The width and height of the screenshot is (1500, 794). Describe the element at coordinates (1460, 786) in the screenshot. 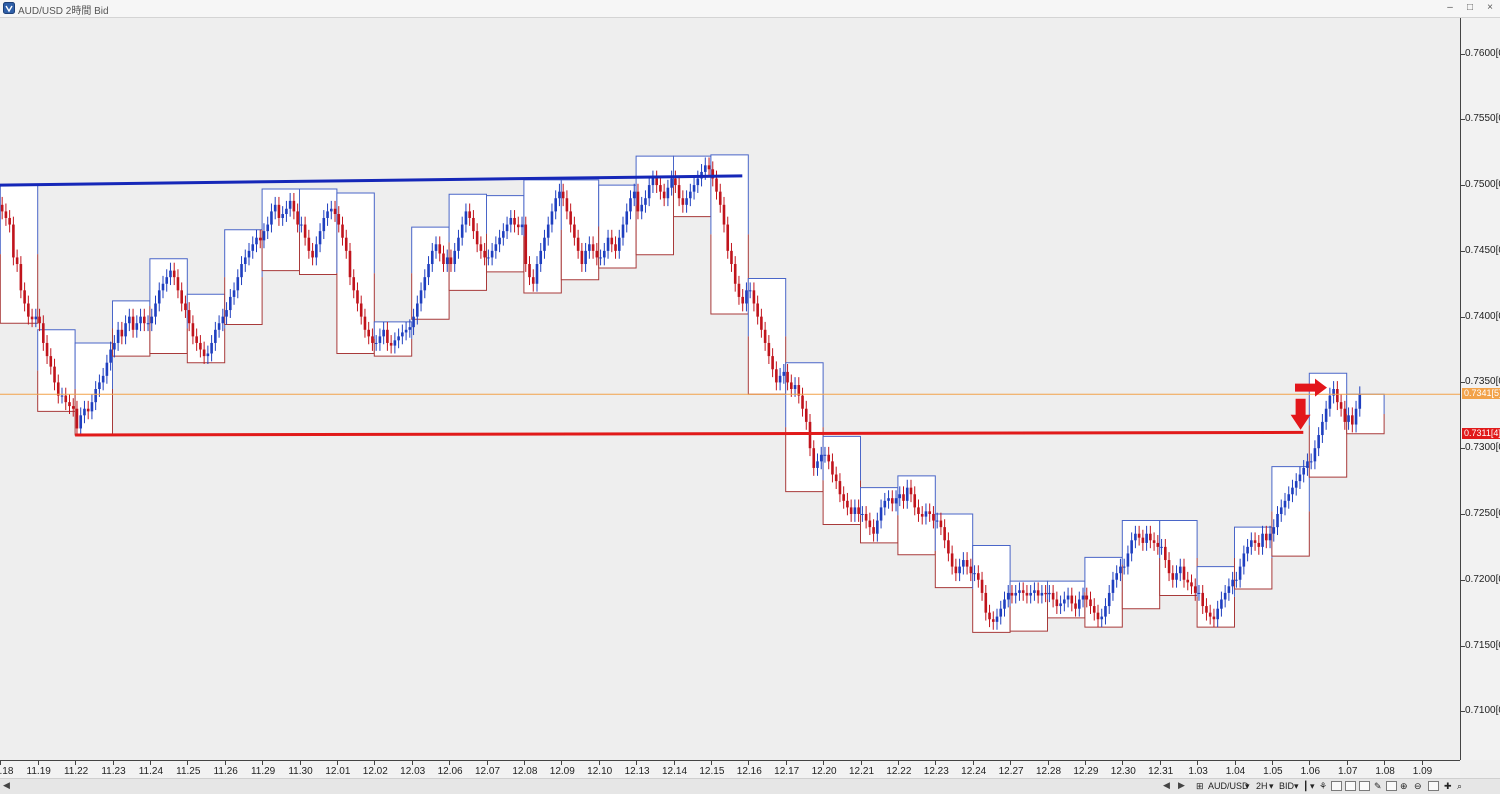

I see `magnifier-icon: ⌕` at that location.